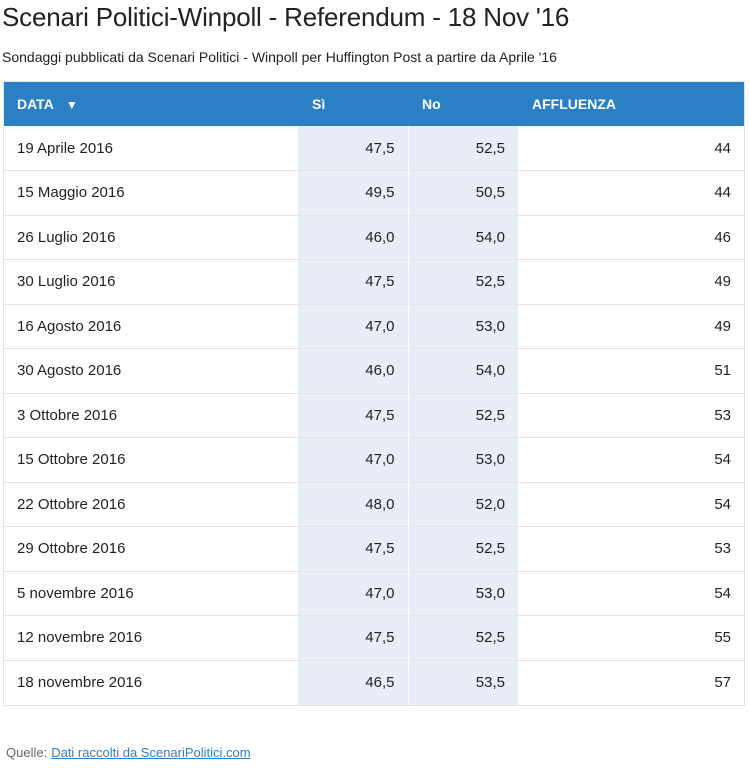 This screenshot has width=750, height=768. I want to click on cell-data: 29 Ottobre 2016, so click(151, 548).